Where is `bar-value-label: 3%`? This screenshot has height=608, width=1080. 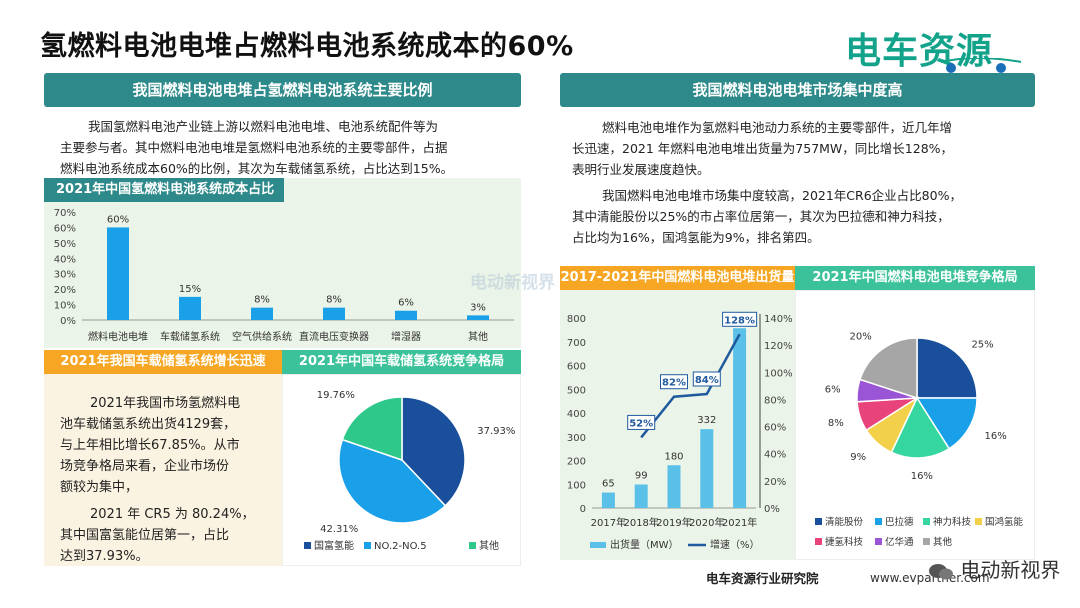
bar-value-label: 3% is located at coordinates (478, 307).